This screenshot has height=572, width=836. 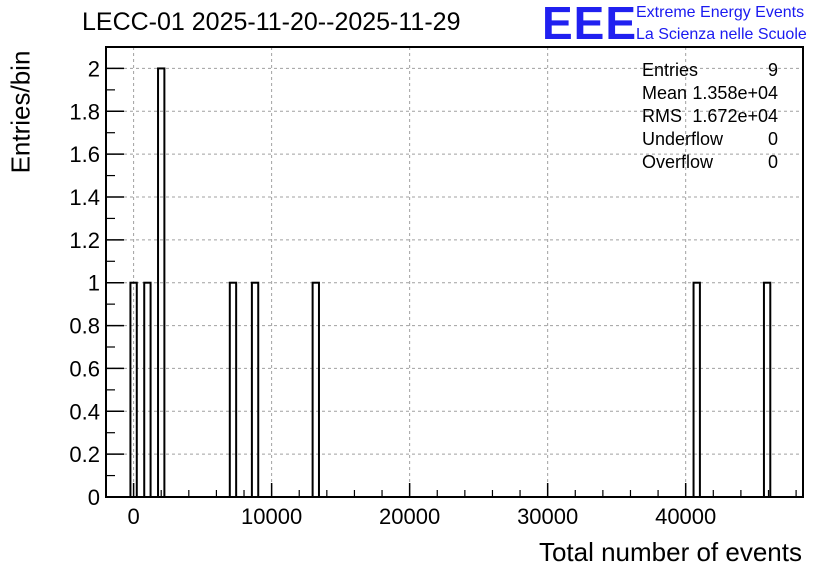 I want to click on stat-label-mean: Mean, so click(x=665, y=93).